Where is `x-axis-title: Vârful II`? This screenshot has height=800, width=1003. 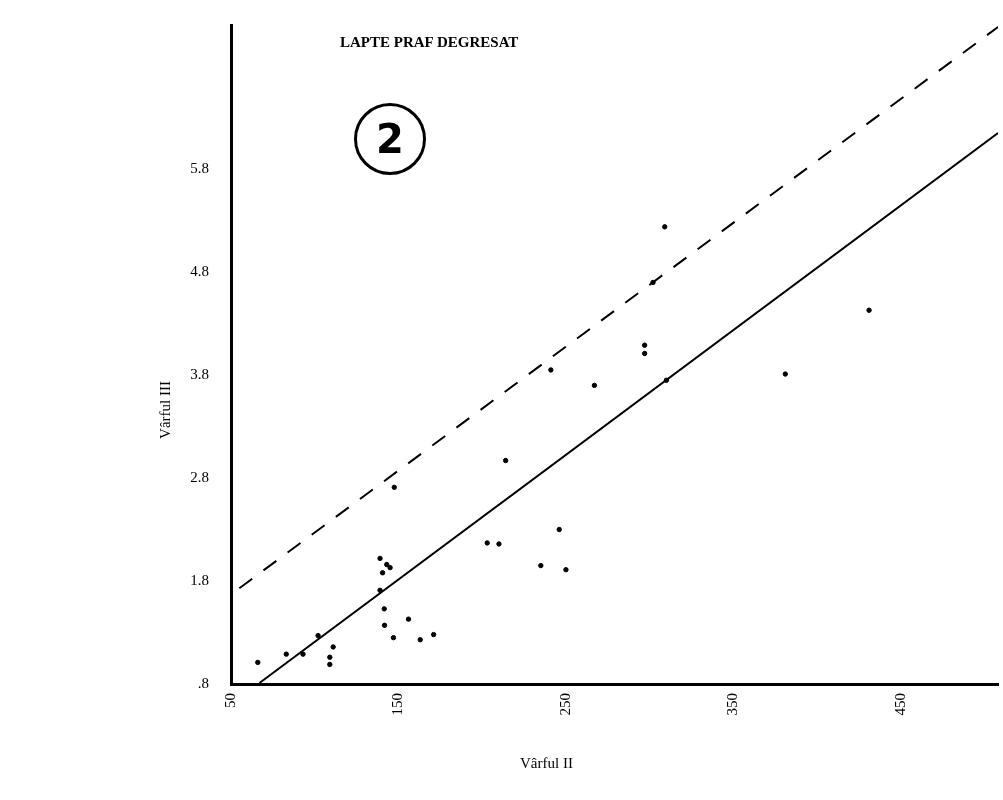
x-axis-title: Vârful II is located at coordinates (546, 763).